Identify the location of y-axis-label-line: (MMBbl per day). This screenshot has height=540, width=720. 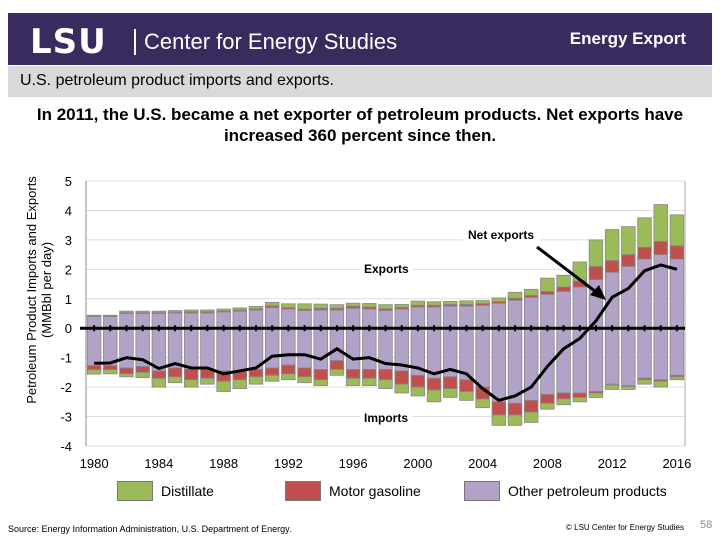
(46, 290).